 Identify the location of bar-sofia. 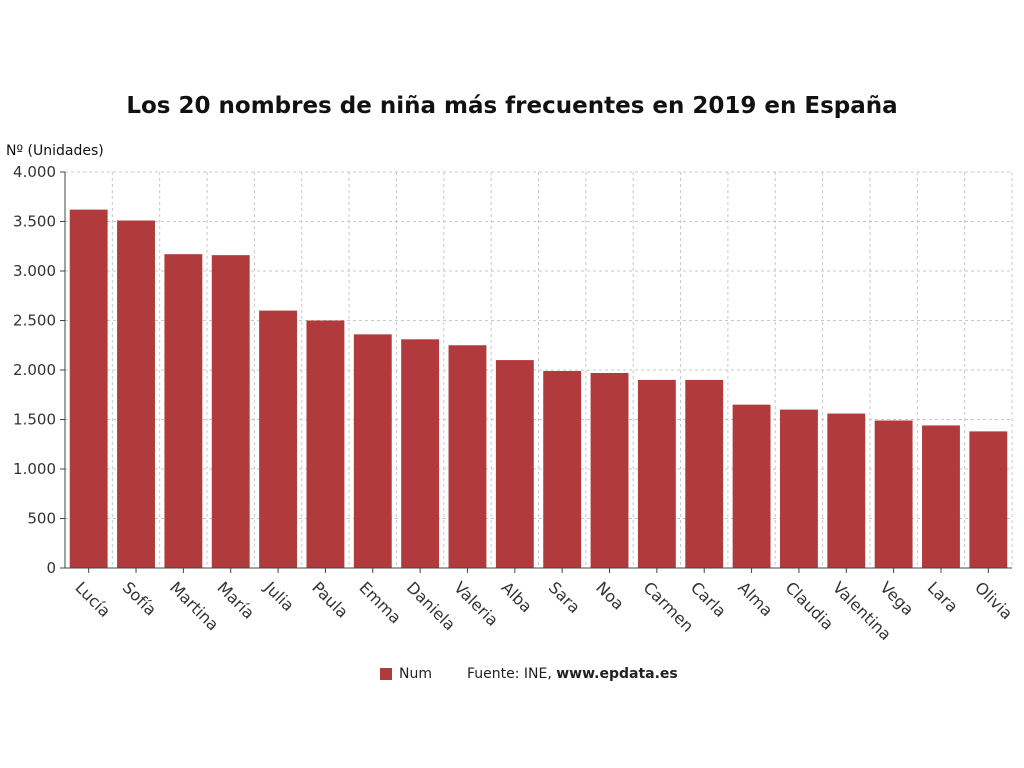
(136, 394).